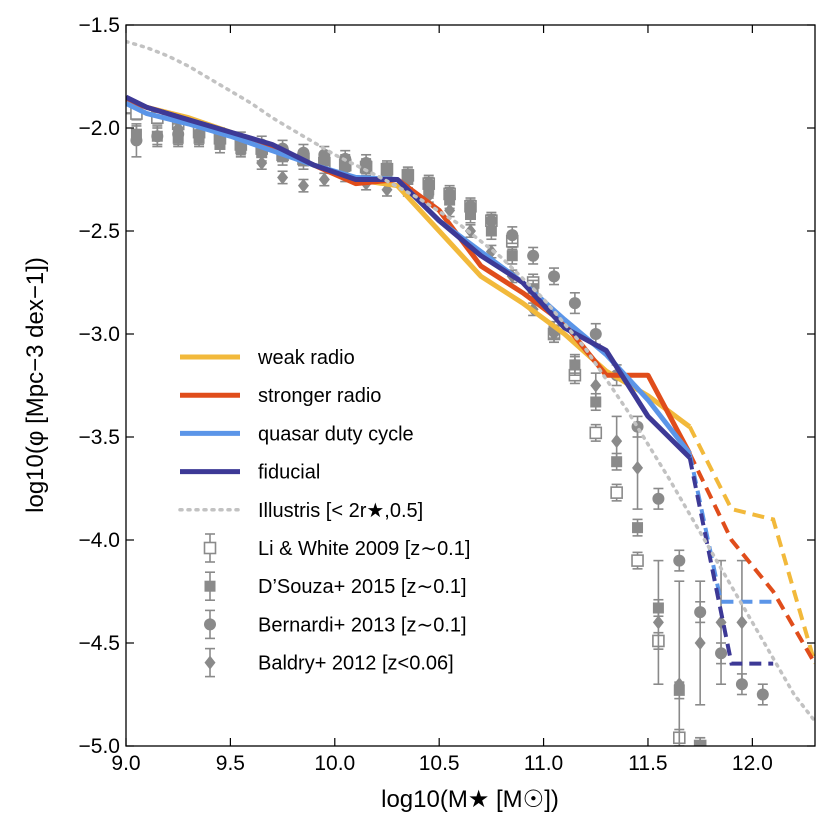 Image resolution: width=830 pixels, height=830 pixels. I want to click on legend-label-obs-1: D’Souza+ 2015 [z∼0.1], so click(362, 587).